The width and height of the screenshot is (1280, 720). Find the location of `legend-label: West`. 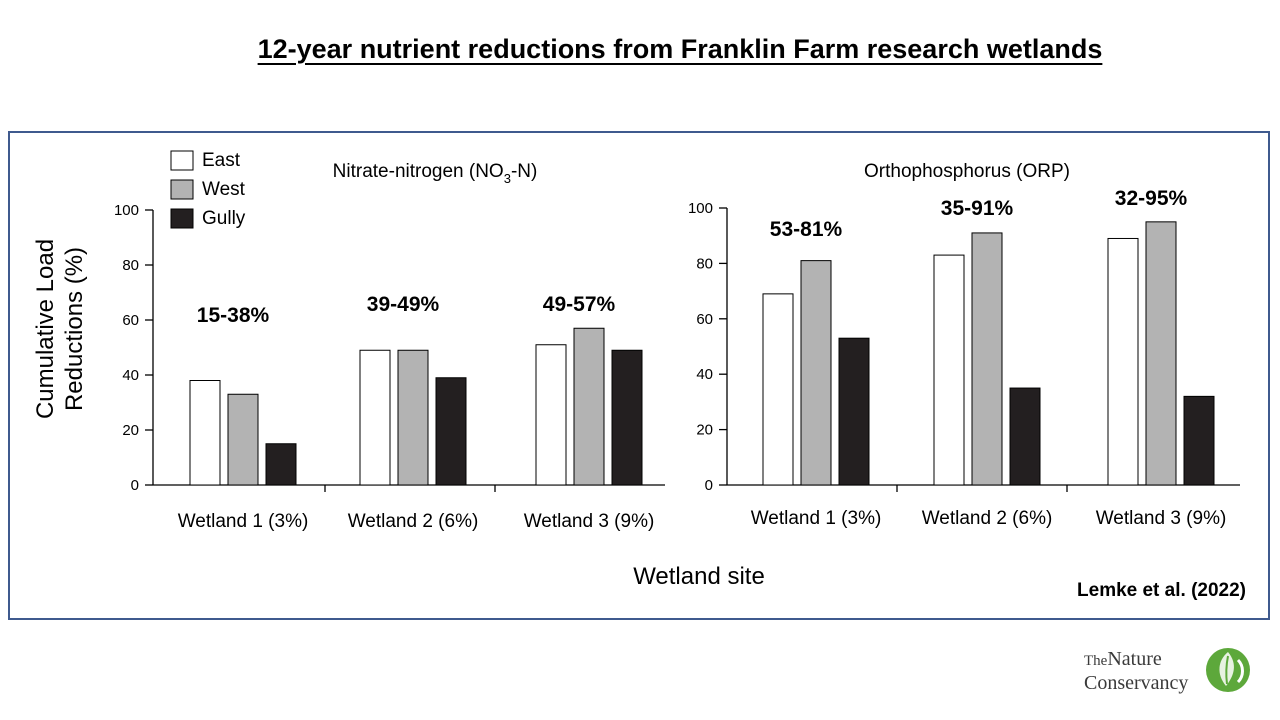

legend-label: West is located at coordinates (224, 189).